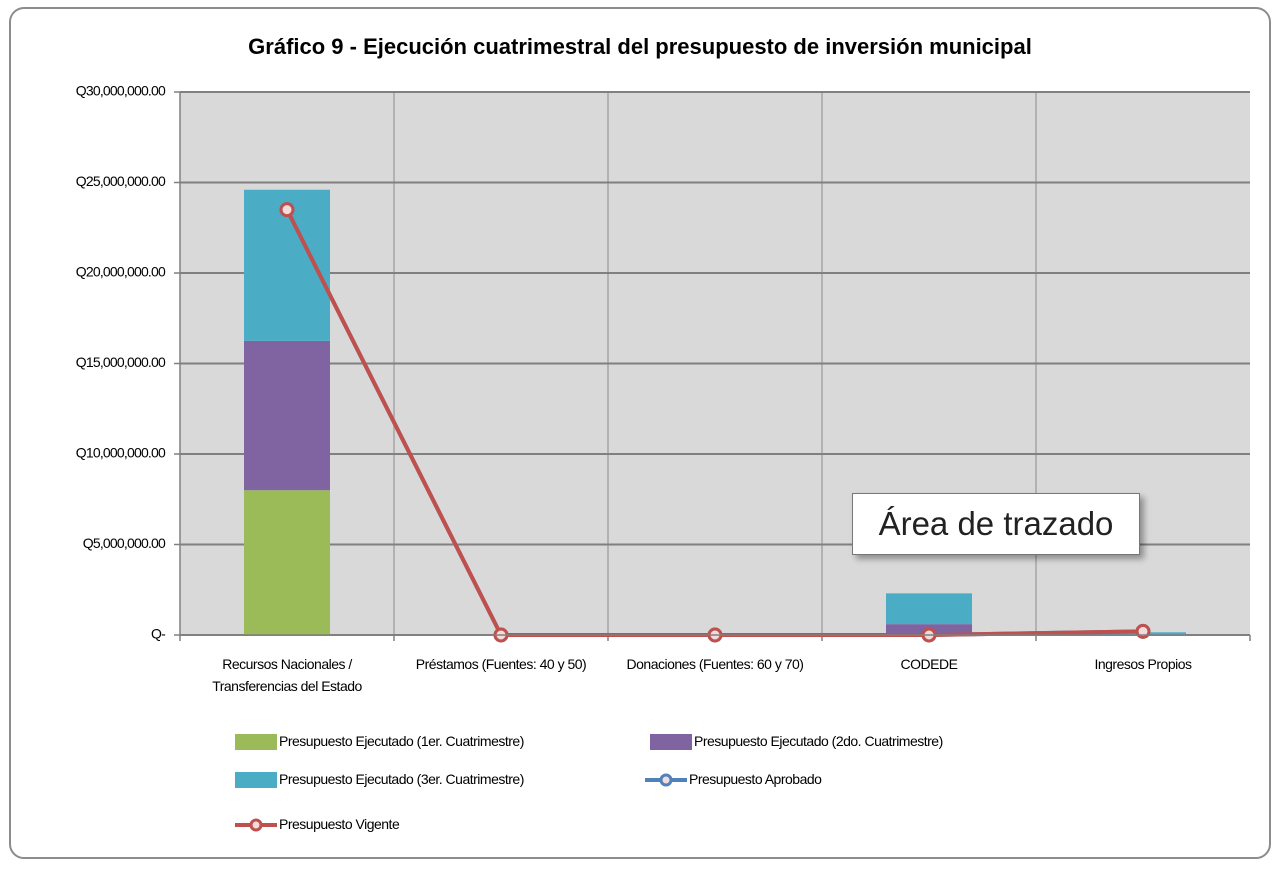 Image resolution: width=1278 pixels, height=871 pixels. I want to click on x-tick-label: Donaciones (Fuentes: 60 y 70), so click(715, 664).